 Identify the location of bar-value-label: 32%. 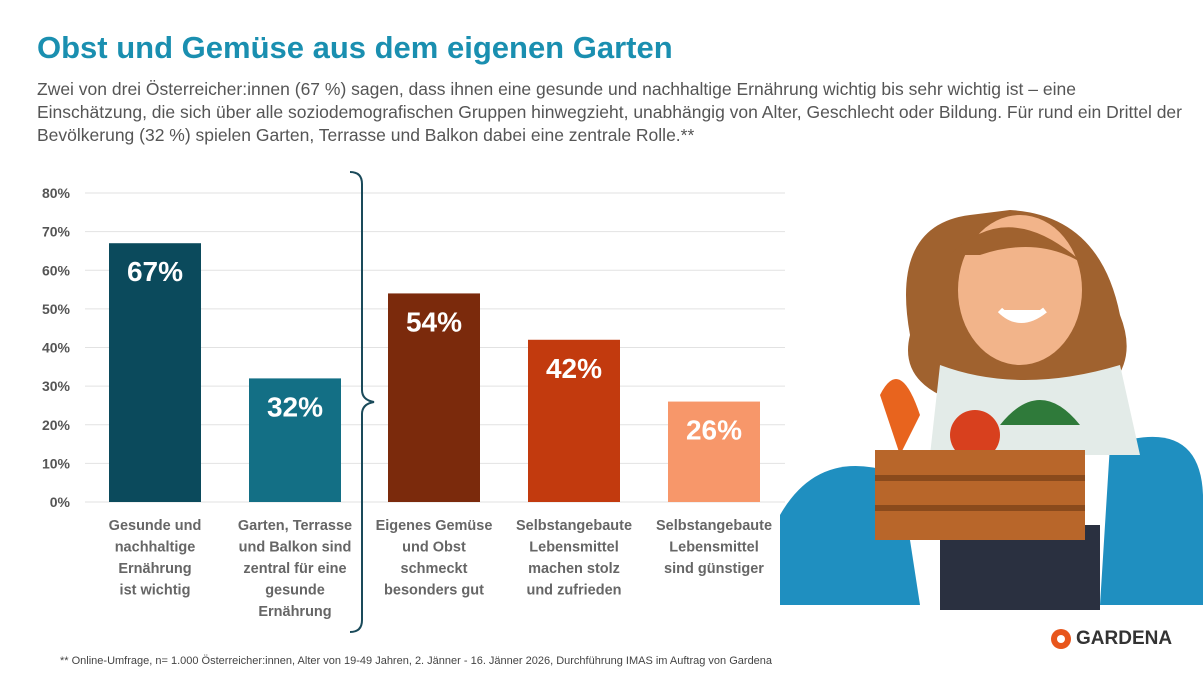
(295, 406).